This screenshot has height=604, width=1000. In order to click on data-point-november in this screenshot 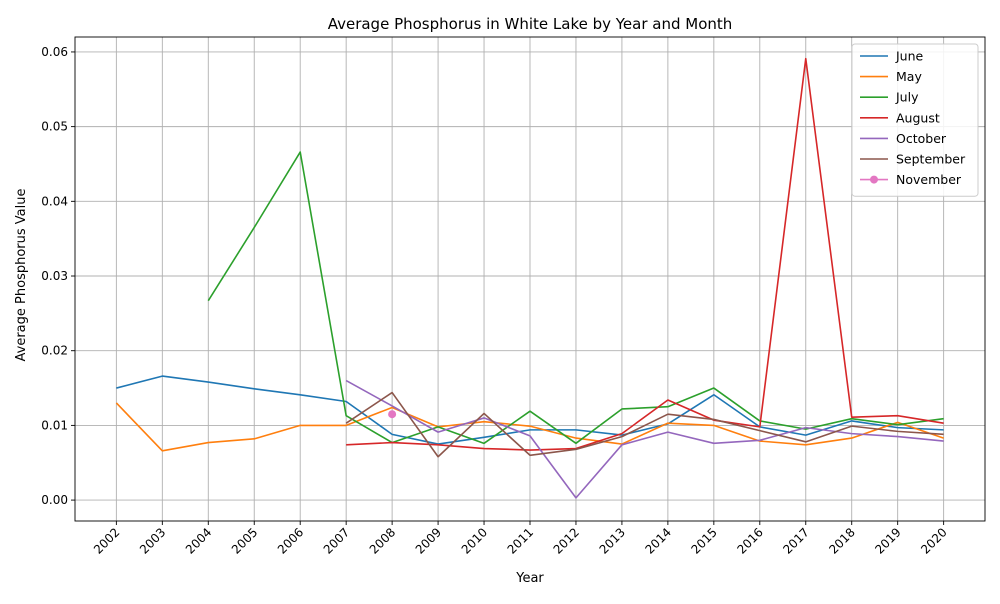, I will do `click(392, 414)`.